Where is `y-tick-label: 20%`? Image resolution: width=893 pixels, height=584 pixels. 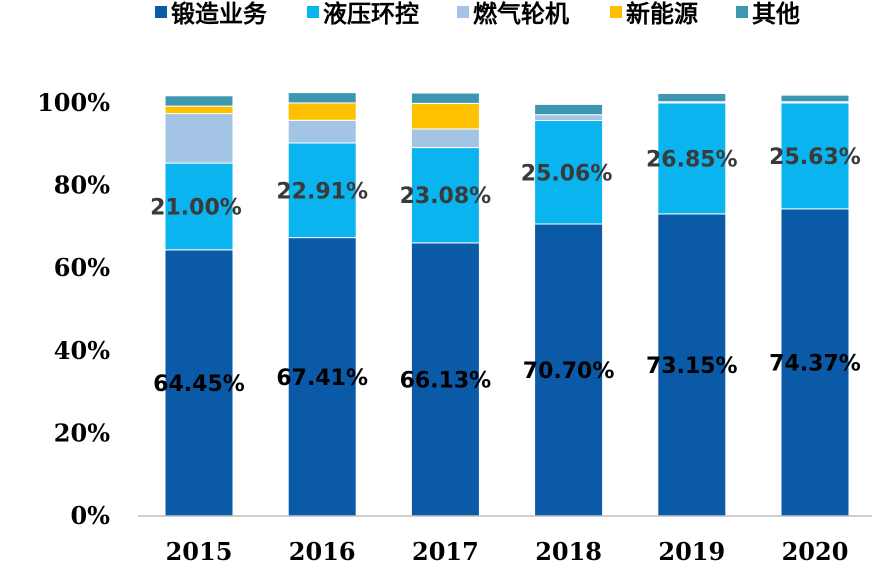 y-tick-label: 20% is located at coordinates (82, 432).